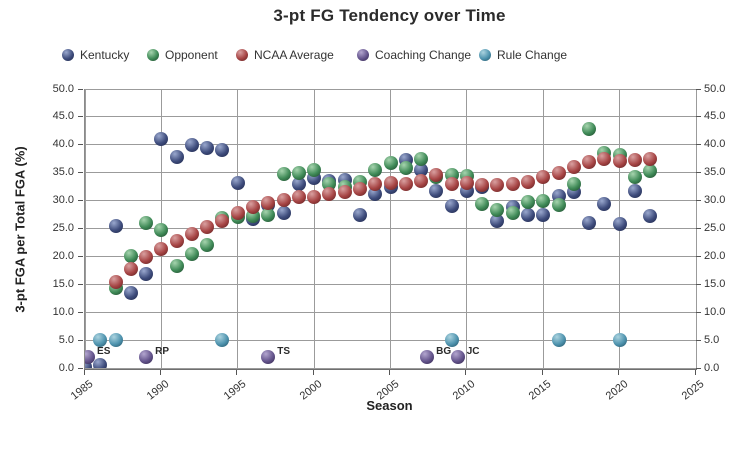 The image size is (750, 456). Describe the element at coordinates (485, 55) in the screenshot. I see `legend-marker-rule-change` at that location.